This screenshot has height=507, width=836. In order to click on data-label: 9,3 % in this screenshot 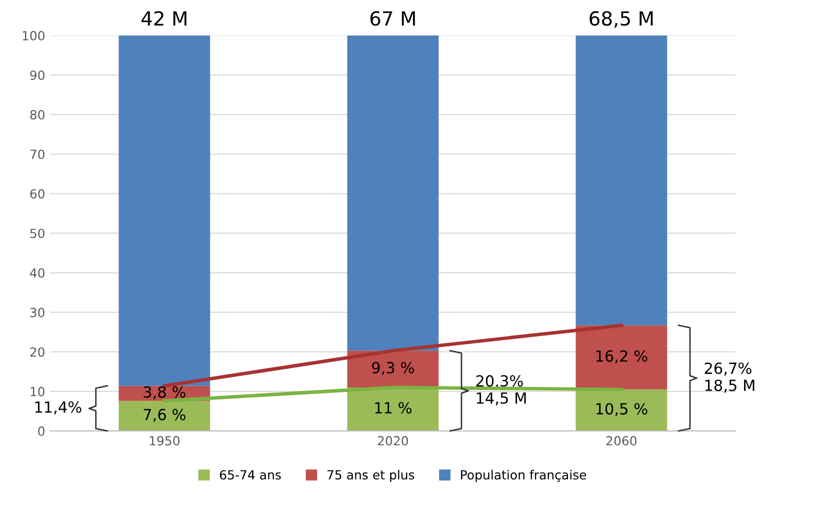, I will do `click(393, 369)`.